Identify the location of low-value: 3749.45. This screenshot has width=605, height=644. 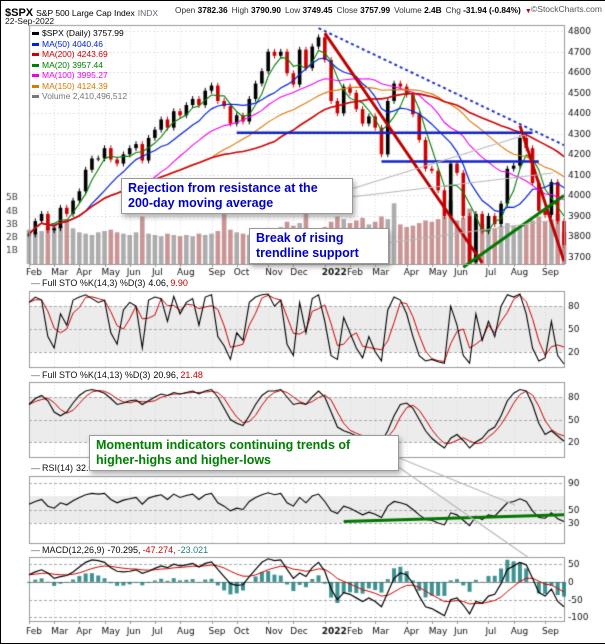
(317, 10).